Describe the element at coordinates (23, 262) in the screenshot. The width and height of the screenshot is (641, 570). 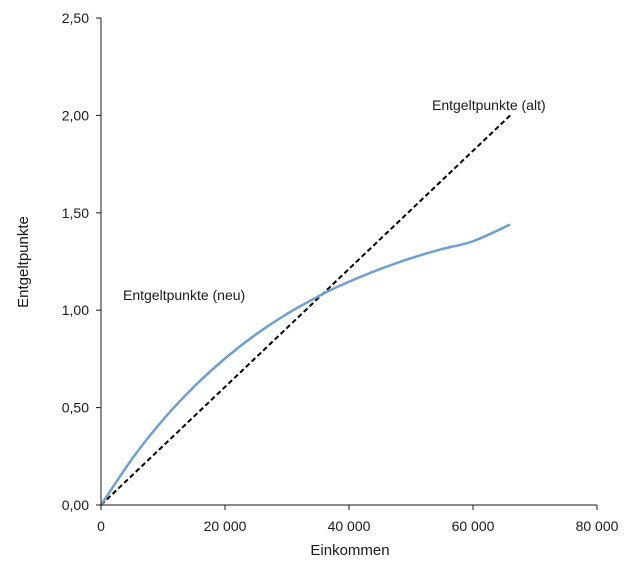
I see `y-axis-title: Entgeltpunkte` at that location.